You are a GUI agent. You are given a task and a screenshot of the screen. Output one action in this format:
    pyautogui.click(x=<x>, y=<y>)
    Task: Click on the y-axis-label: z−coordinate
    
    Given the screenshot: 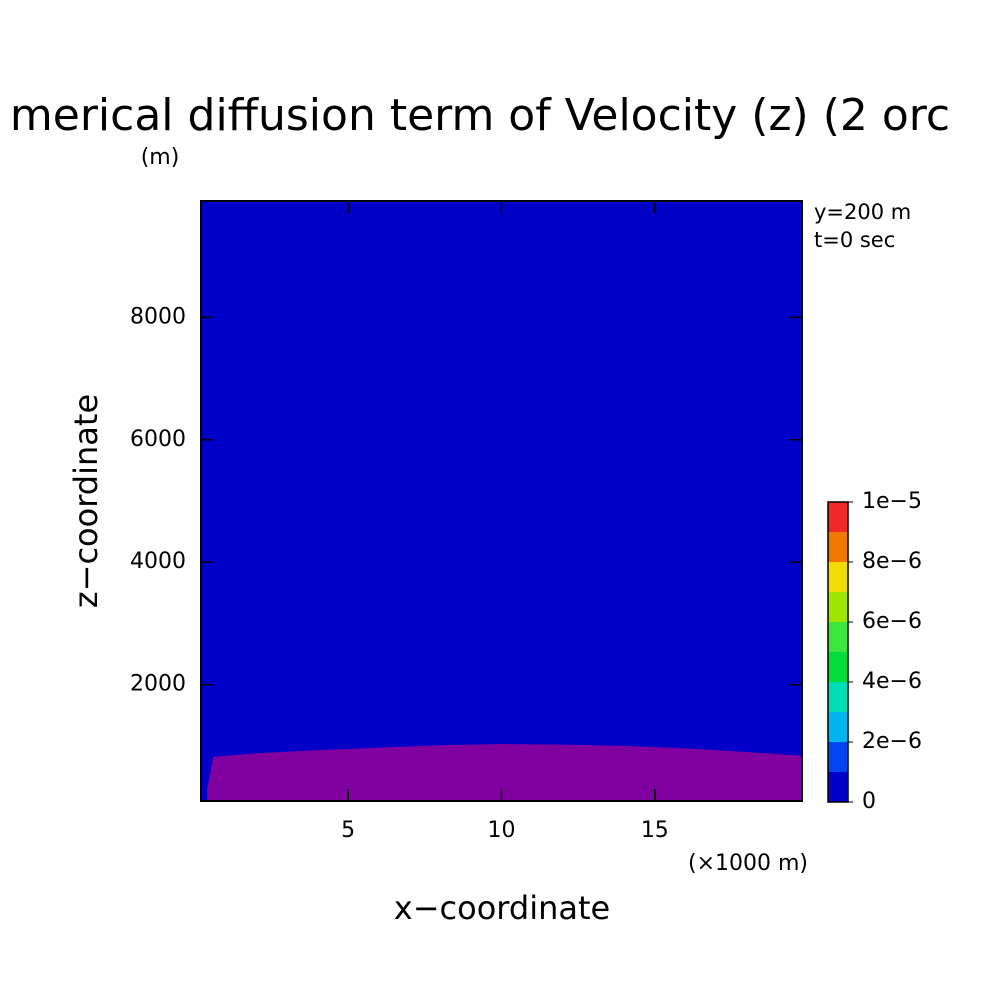 What is the action you would take?
    pyautogui.click(x=86, y=501)
    